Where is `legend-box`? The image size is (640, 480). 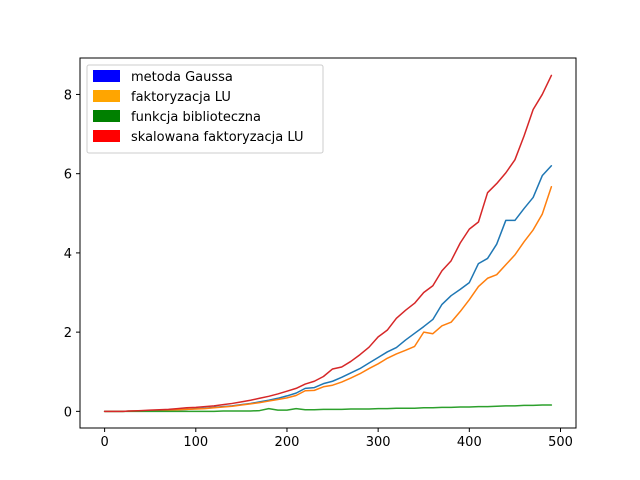
legend-box is located at coordinates (205, 109).